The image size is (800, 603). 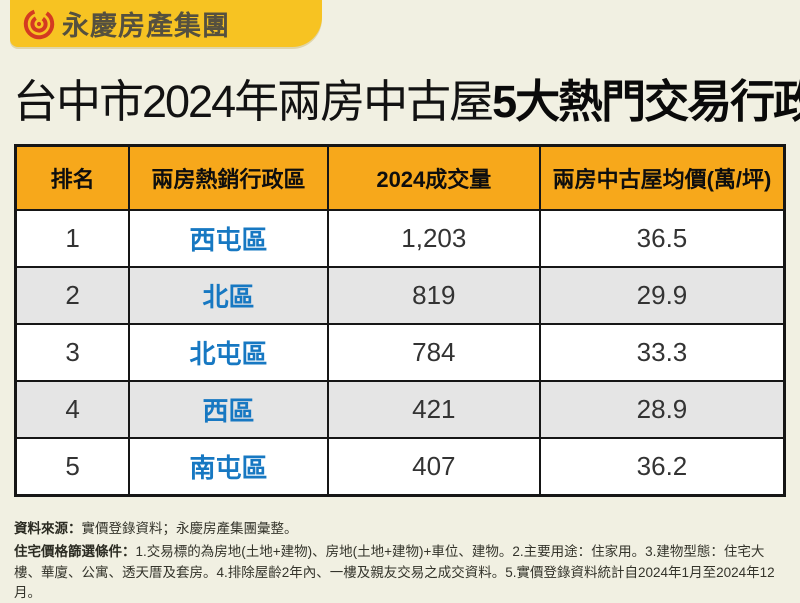 What do you see at coordinates (433, 238) in the screenshot?
I see `volume-cell: 1,203` at bounding box center [433, 238].